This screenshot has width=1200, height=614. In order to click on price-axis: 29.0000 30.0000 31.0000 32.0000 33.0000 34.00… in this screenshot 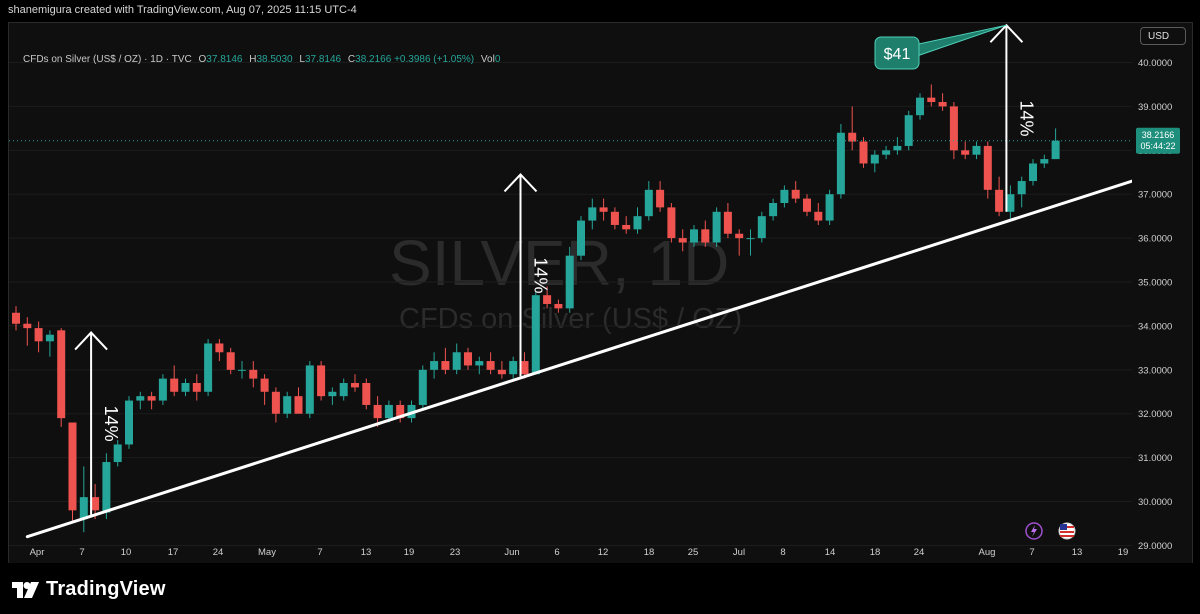, I will do `click(1162, 292)`.